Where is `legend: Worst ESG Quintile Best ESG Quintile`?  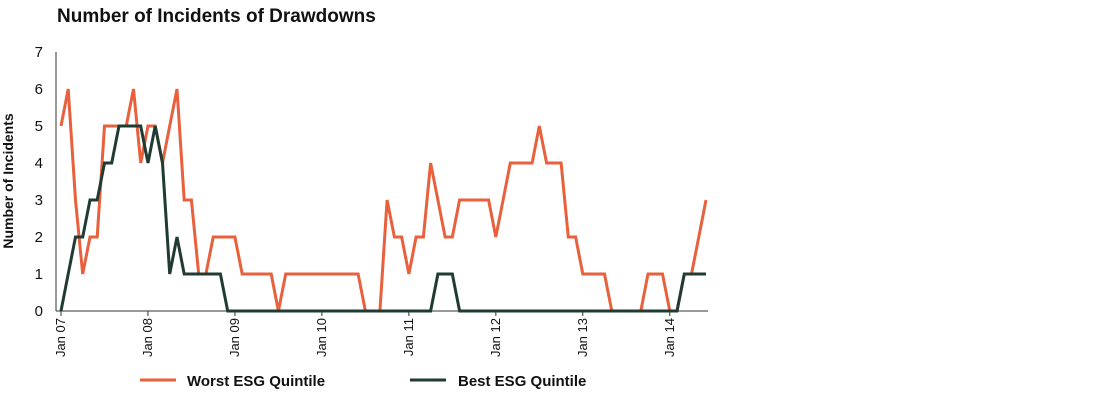 legend: Worst ESG Quintile Best ESG Quintile is located at coordinates (363, 381).